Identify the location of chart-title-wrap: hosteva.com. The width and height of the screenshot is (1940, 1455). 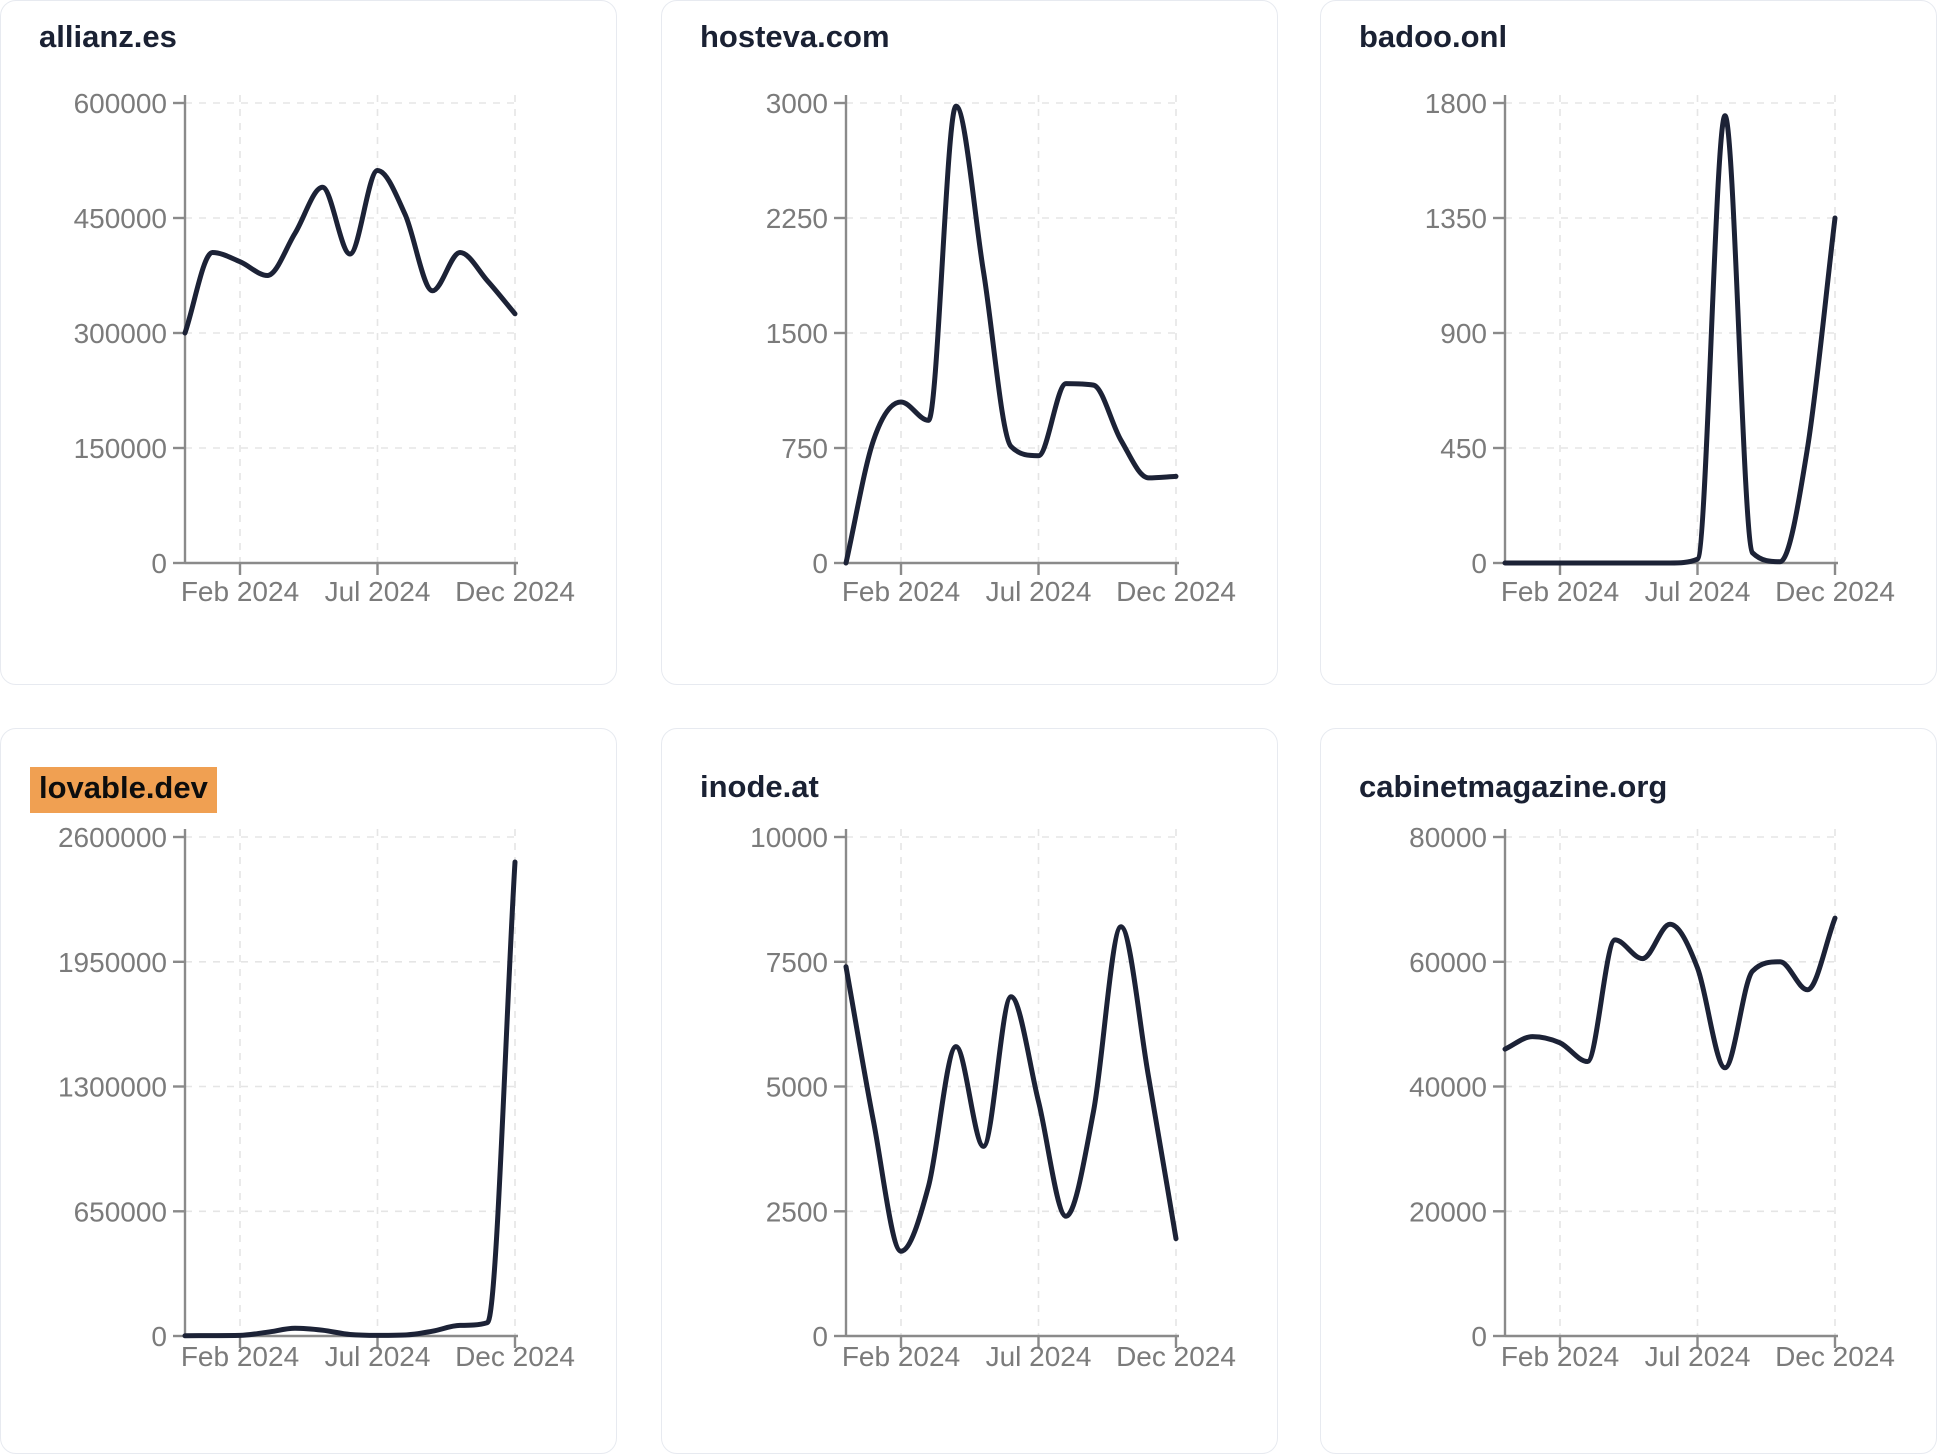
(978, 37).